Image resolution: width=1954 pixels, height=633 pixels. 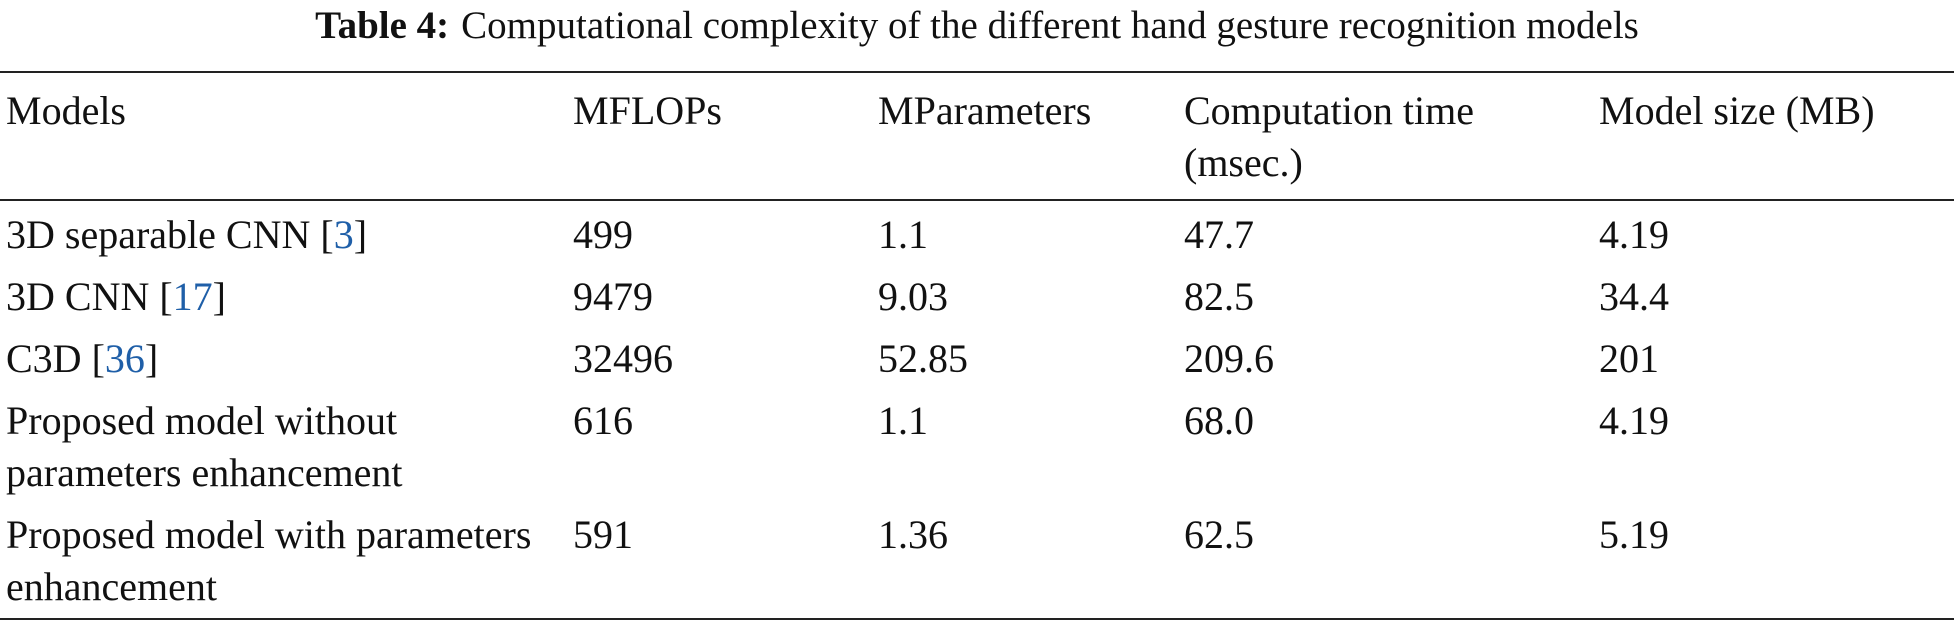 I want to click on table-label: Table 4:, so click(x=382, y=25).